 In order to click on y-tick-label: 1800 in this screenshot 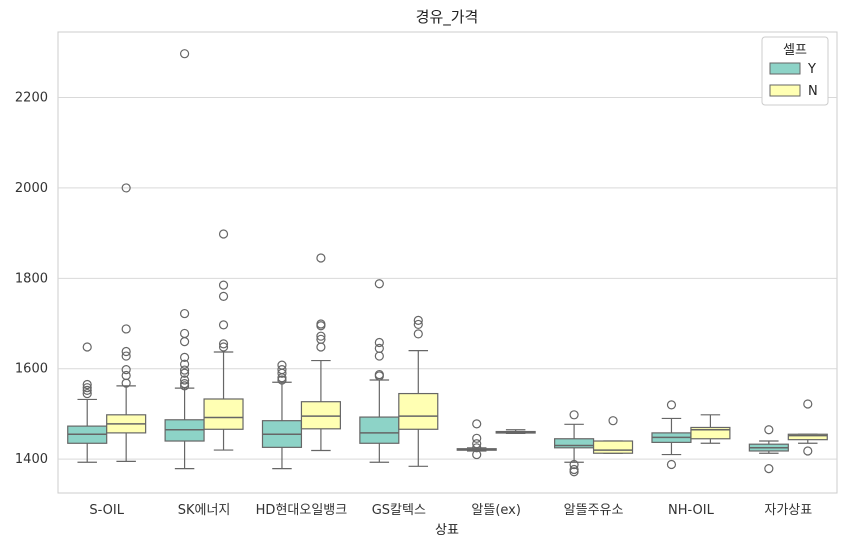, I will do `click(31, 278)`.